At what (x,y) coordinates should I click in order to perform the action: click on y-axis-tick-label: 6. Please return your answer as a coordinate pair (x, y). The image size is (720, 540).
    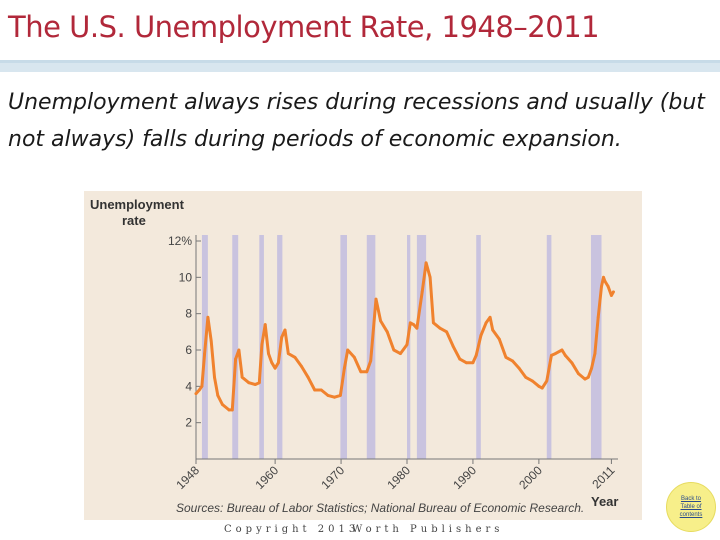
    Looking at the image, I should click on (188, 350).